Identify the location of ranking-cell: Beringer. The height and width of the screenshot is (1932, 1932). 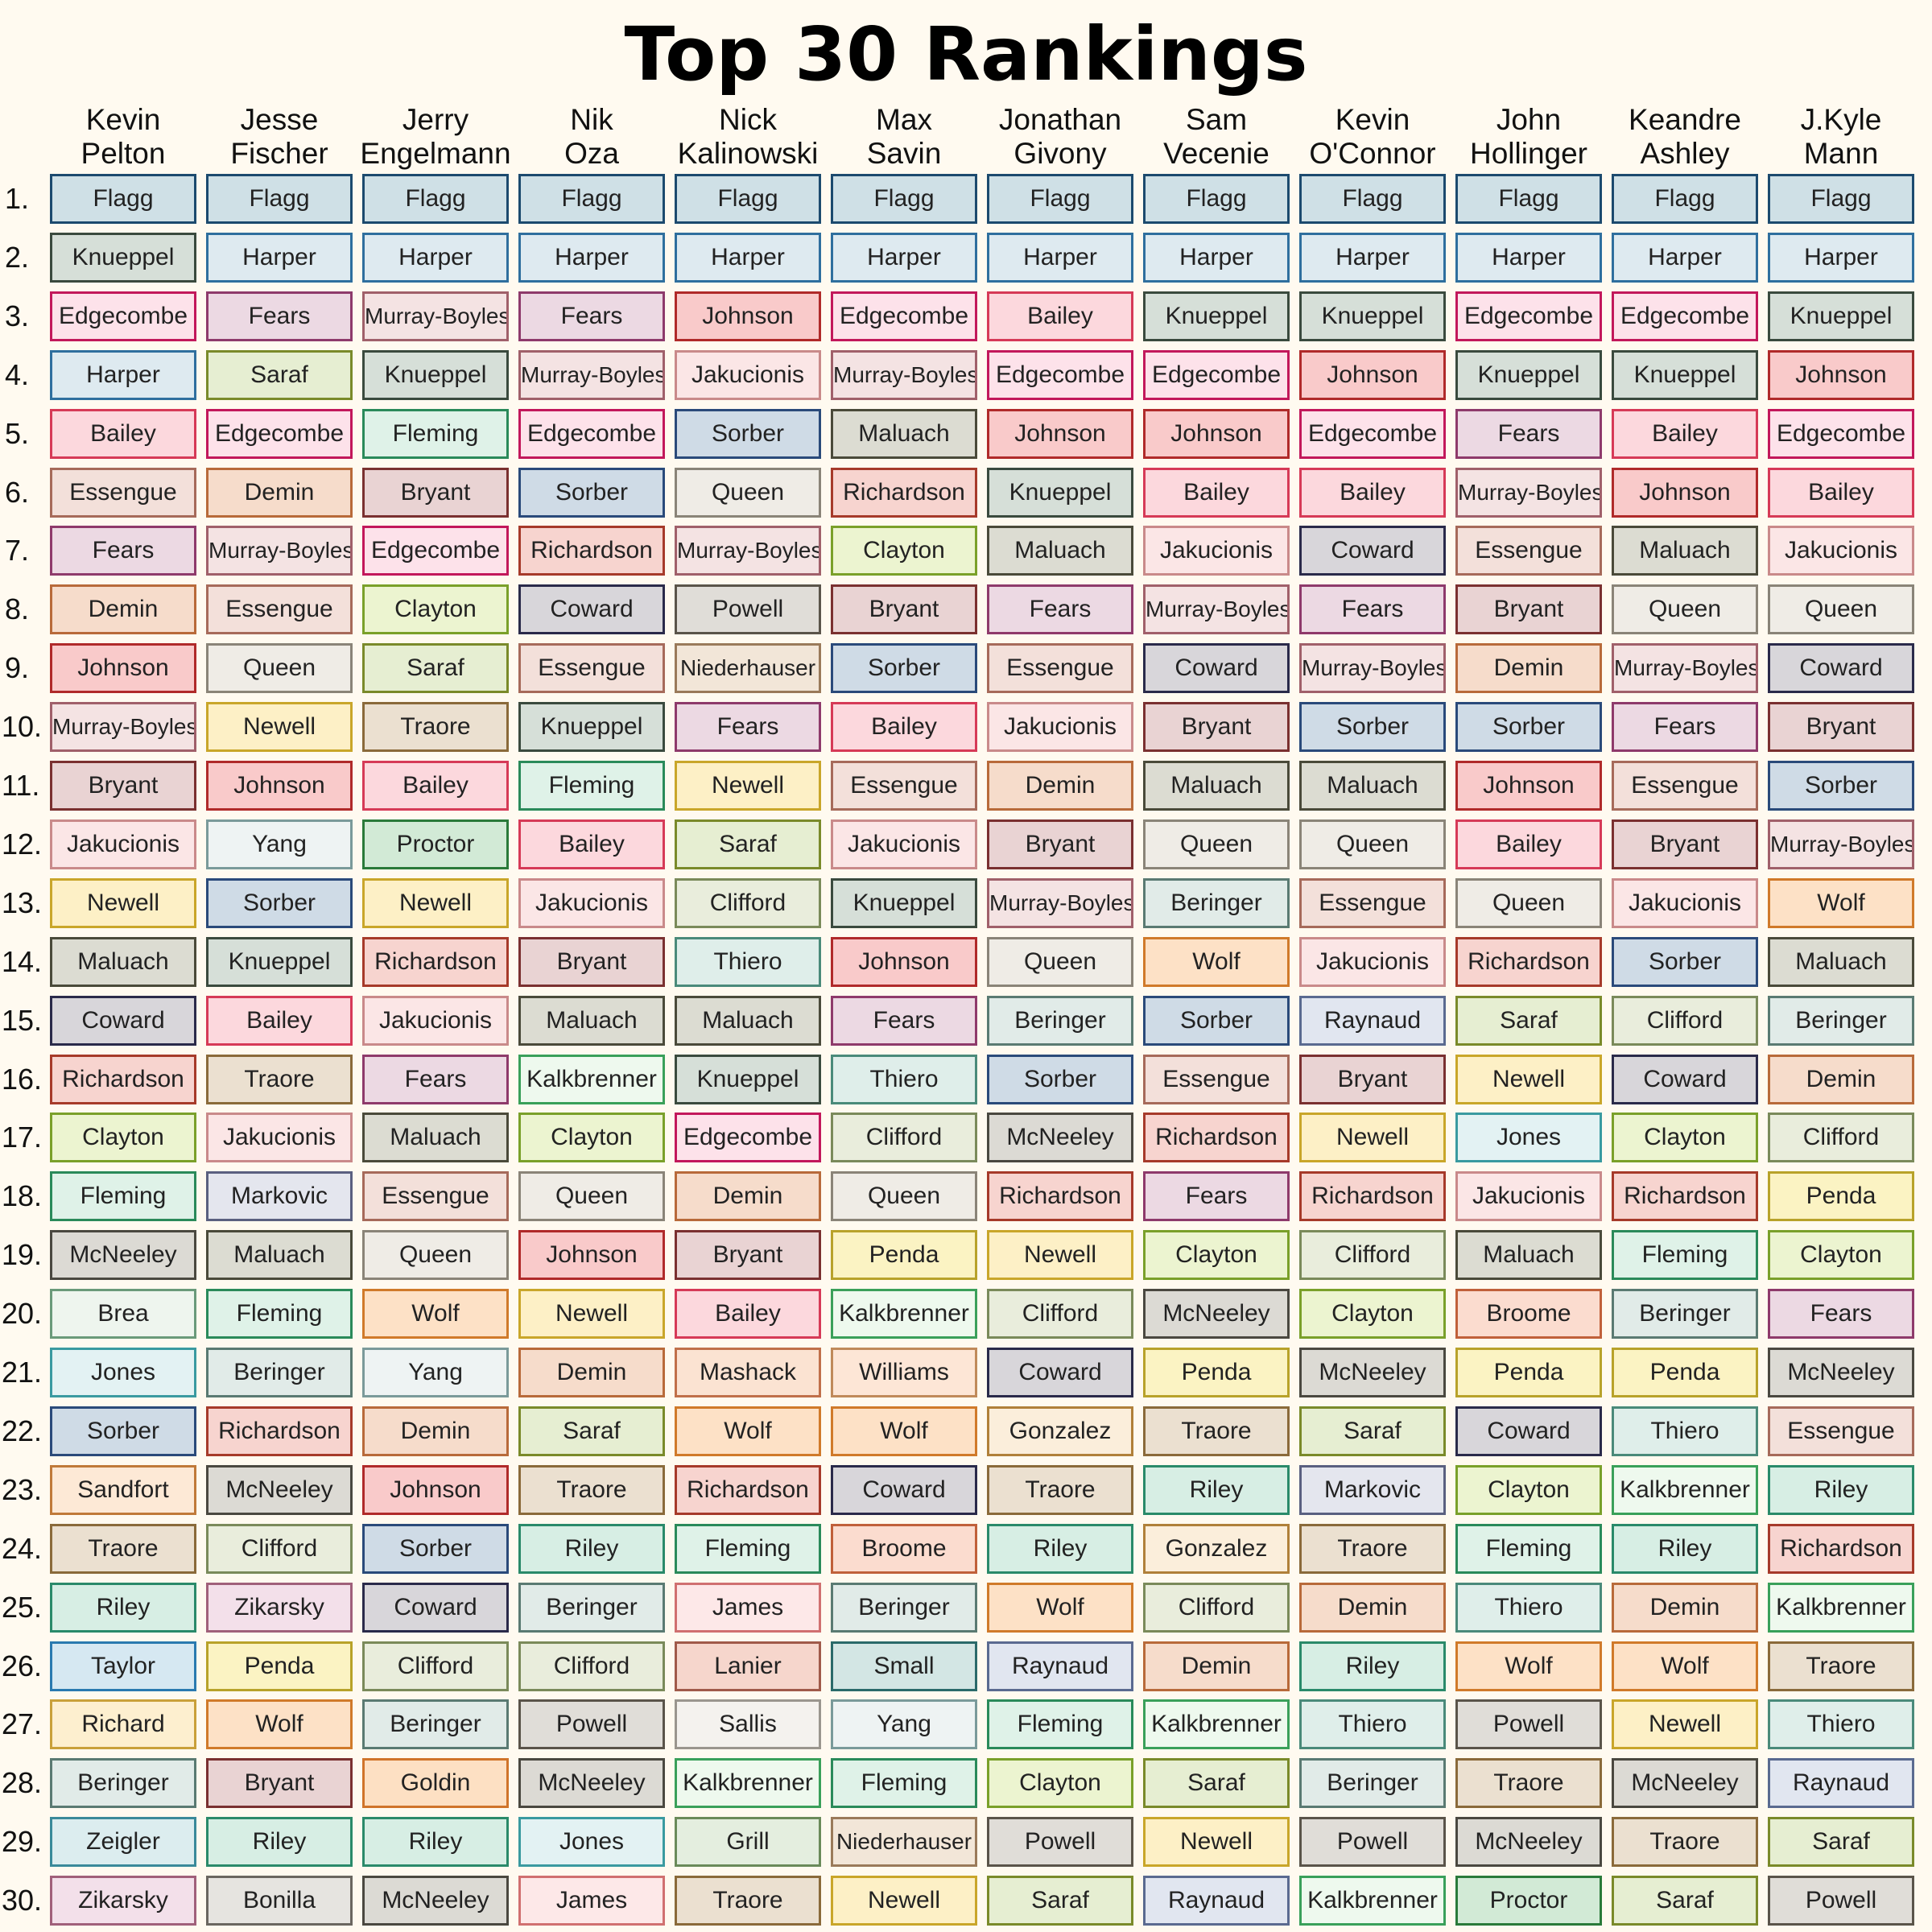
(1372, 1783).